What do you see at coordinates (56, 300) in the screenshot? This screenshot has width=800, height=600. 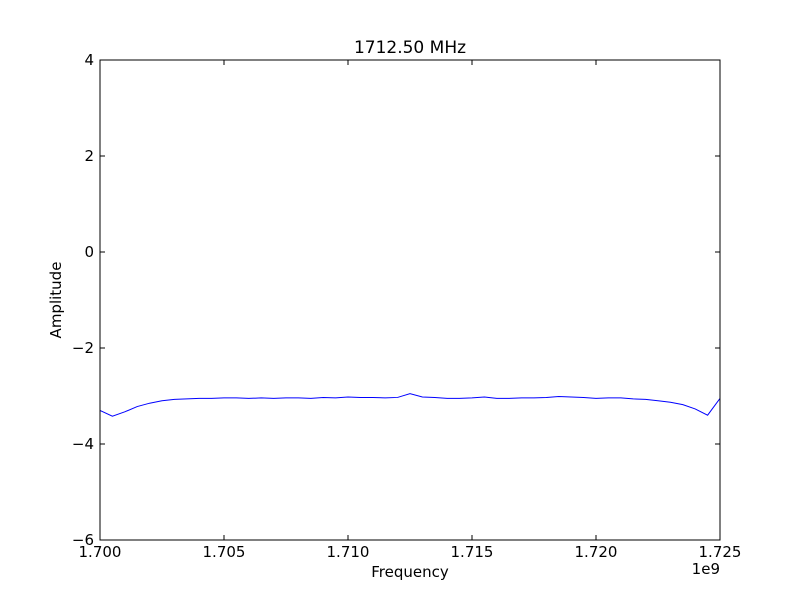 I see `y-axis-label: Amplitude` at bounding box center [56, 300].